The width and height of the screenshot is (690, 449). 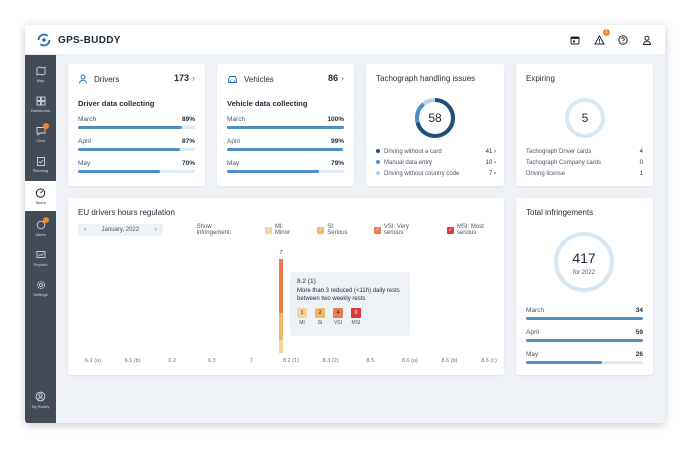 What do you see at coordinates (426, 78) in the screenshot?
I see `tacho-title: Tachograph handling issues` at bounding box center [426, 78].